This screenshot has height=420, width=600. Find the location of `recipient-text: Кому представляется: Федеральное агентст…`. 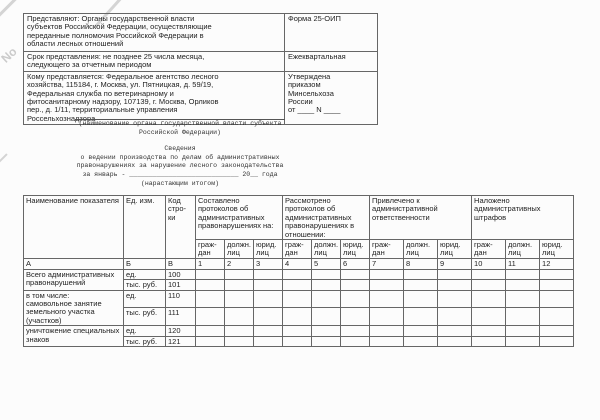

recipient-text: Кому представляется: Федеральное агентст… is located at coordinates (123, 97).